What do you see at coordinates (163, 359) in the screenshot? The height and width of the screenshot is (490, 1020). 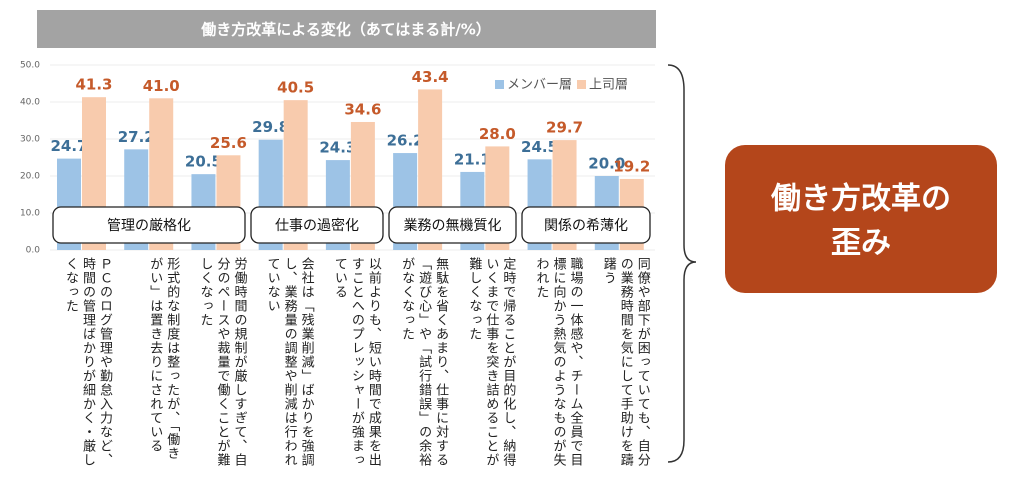 I see `x-tick-label: 形式的な制度は整ったが、「働きがい」は置き去りにされている` at bounding box center [163, 359].